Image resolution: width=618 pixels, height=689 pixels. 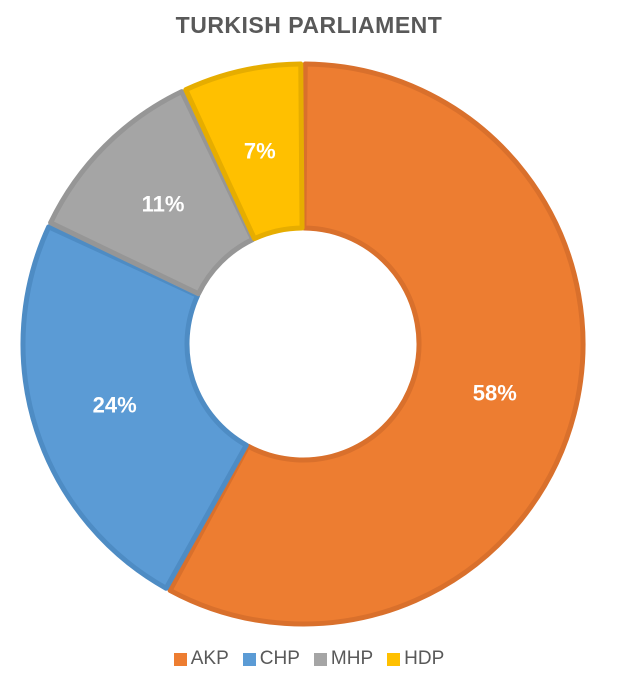 I want to click on legend: AKP CHP MHP HDP, so click(x=309, y=659).